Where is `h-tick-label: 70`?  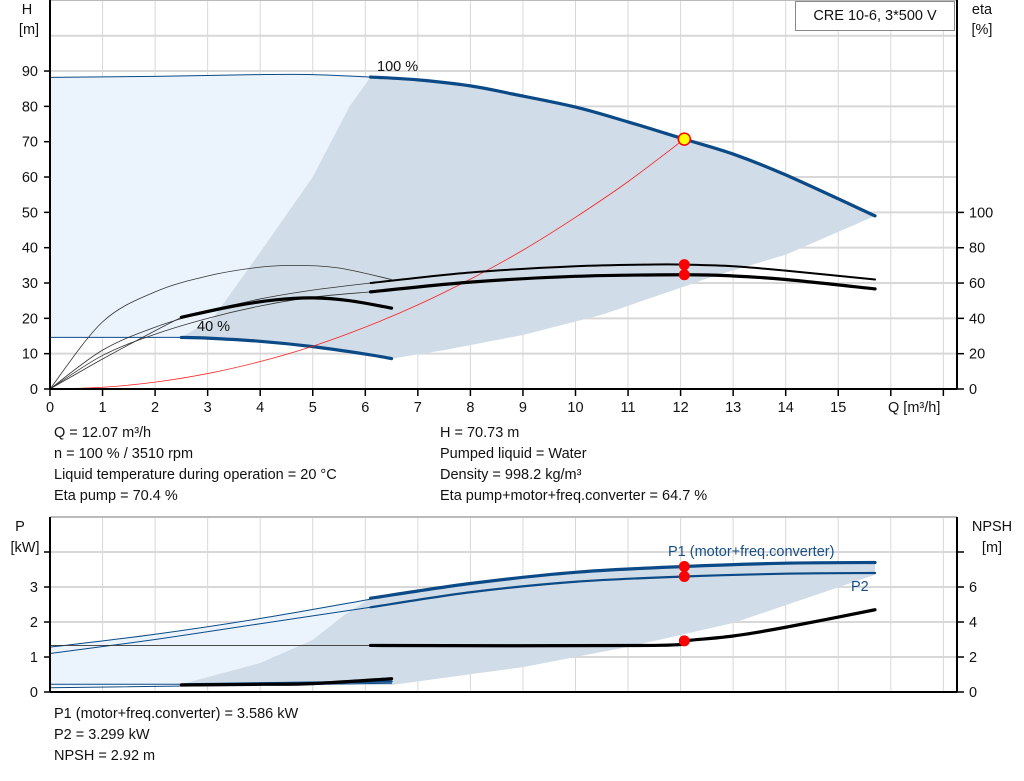
h-tick-label: 70 is located at coordinates (30, 143).